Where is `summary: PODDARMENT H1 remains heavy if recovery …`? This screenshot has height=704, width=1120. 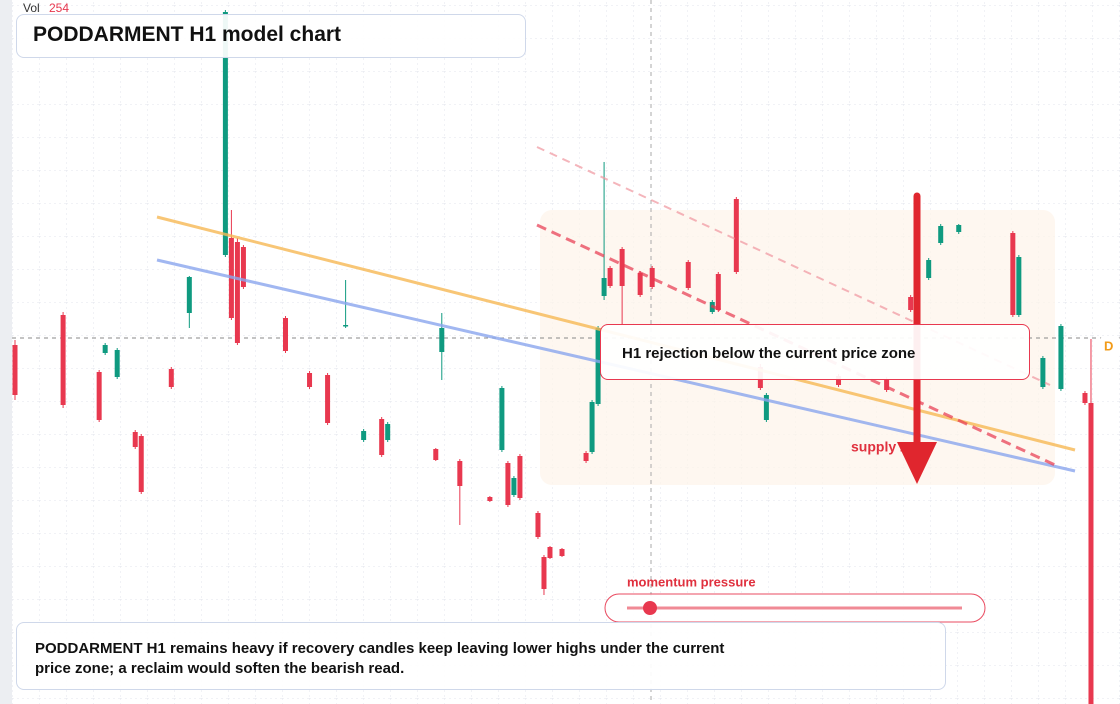 summary: PODDARMENT H1 remains heavy if recovery … is located at coordinates (481, 656).